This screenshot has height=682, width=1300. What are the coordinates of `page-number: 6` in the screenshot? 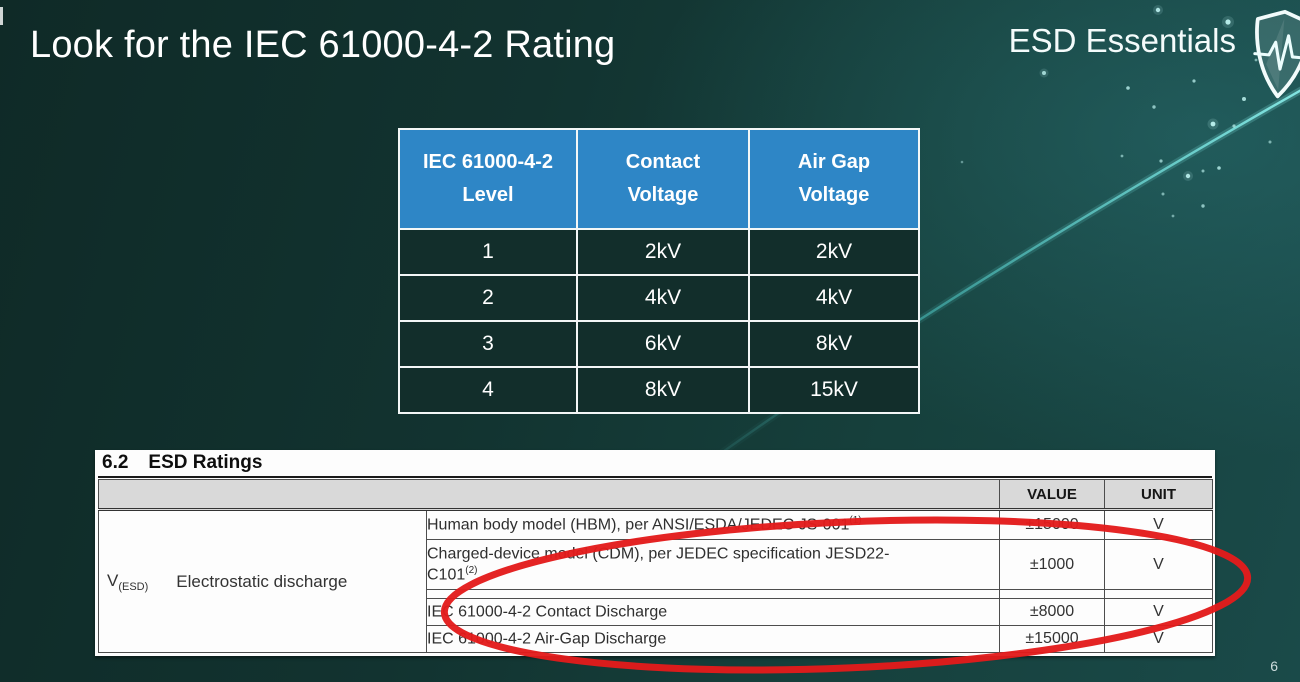 It's located at (1274, 666).